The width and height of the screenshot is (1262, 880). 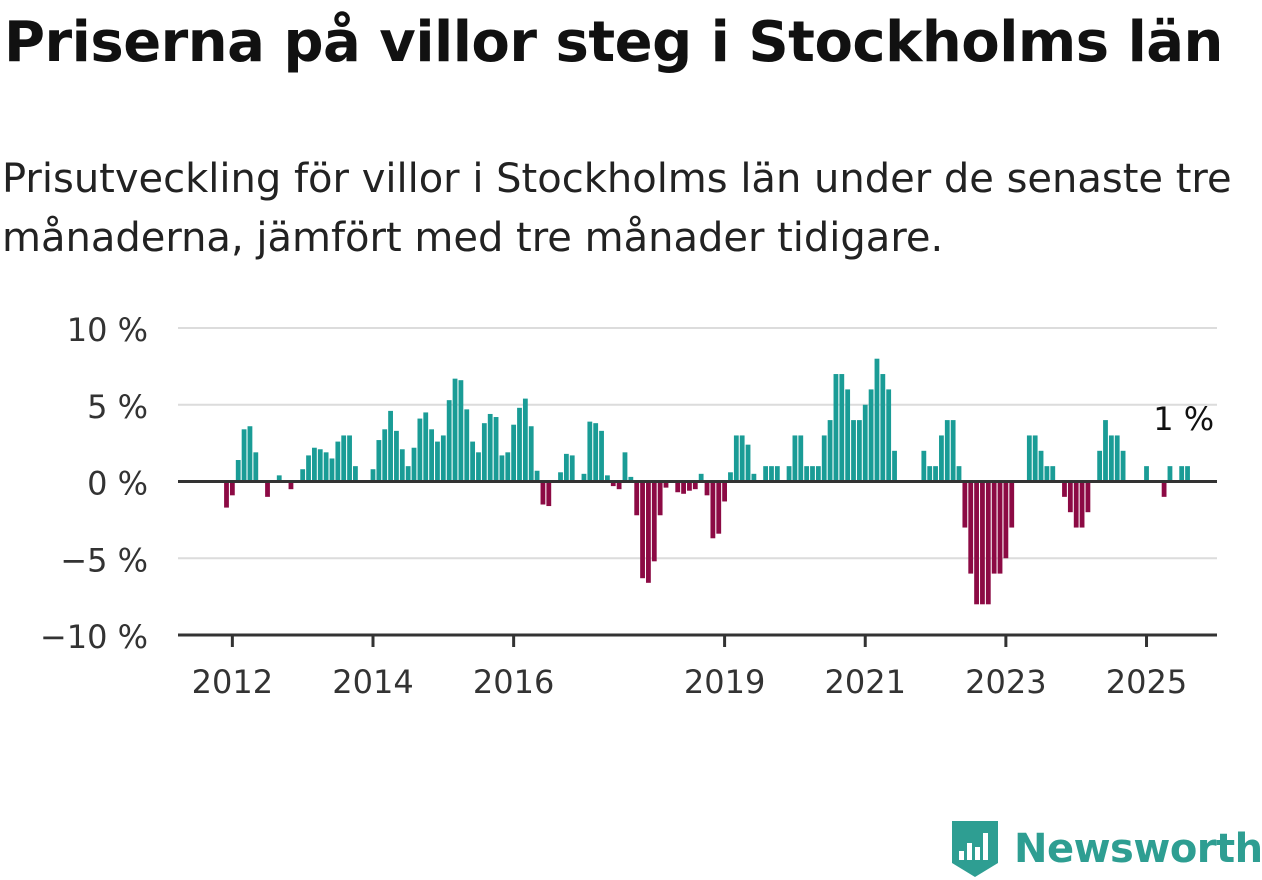 What do you see at coordinates (724, 682) in the screenshot?
I see `x-tick-label: 2019` at bounding box center [724, 682].